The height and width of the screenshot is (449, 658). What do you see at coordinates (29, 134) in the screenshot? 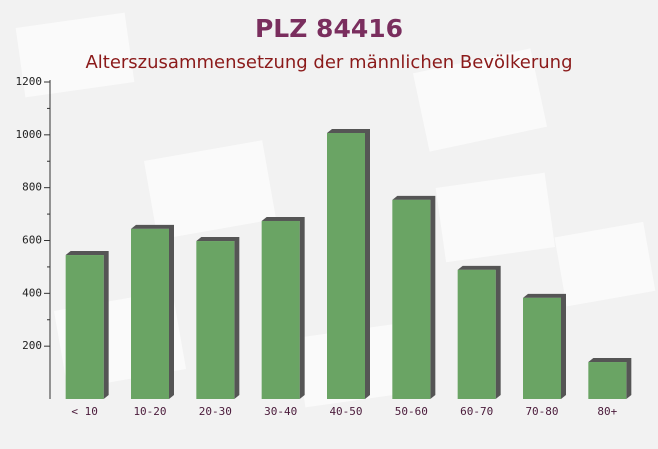
I see `y-tick-label: 1000` at bounding box center [29, 134].